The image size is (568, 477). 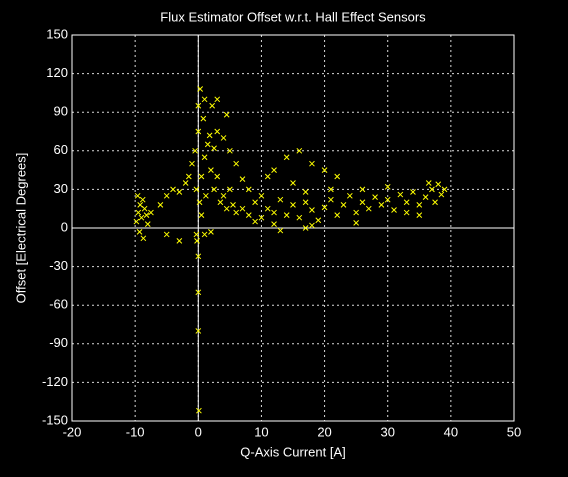 What do you see at coordinates (55, 381) in the screenshot?
I see `y-tick-label: -120` at bounding box center [55, 381].